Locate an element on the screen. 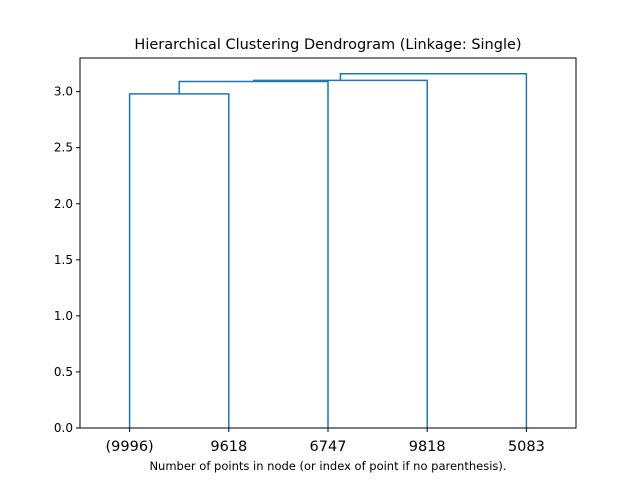 The width and height of the screenshot is (640, 480). y-tick-label: 1.5 is located at coordinates (63, 260).